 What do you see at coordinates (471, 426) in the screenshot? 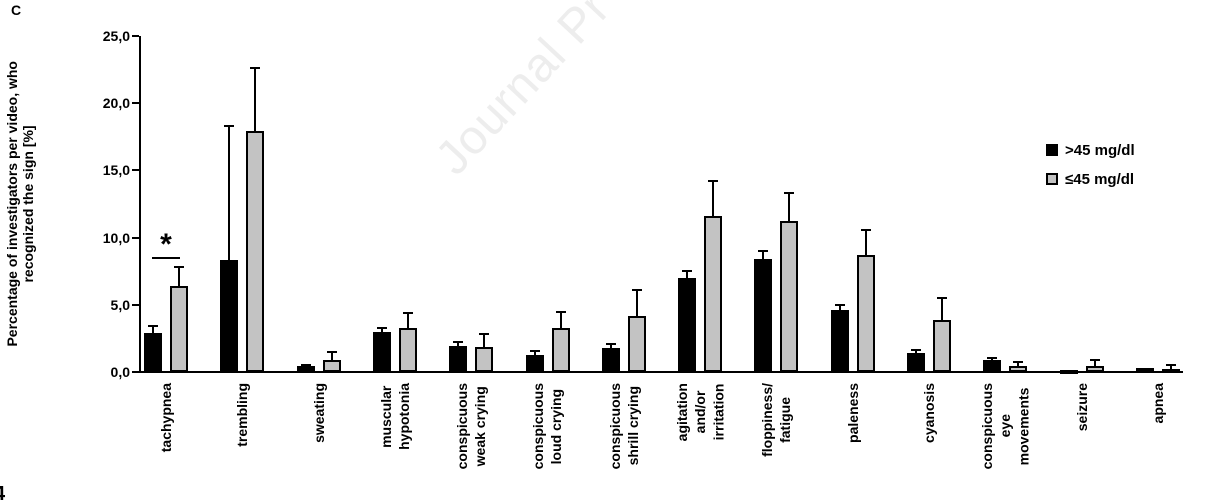
I see `x-category-label: conspicuous weak crying` at bounding box center [471, 426].